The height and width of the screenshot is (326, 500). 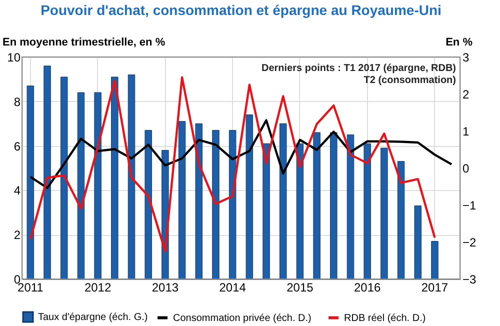 I want to click on x-tick-label: 2012, so click(x=98, y=287).